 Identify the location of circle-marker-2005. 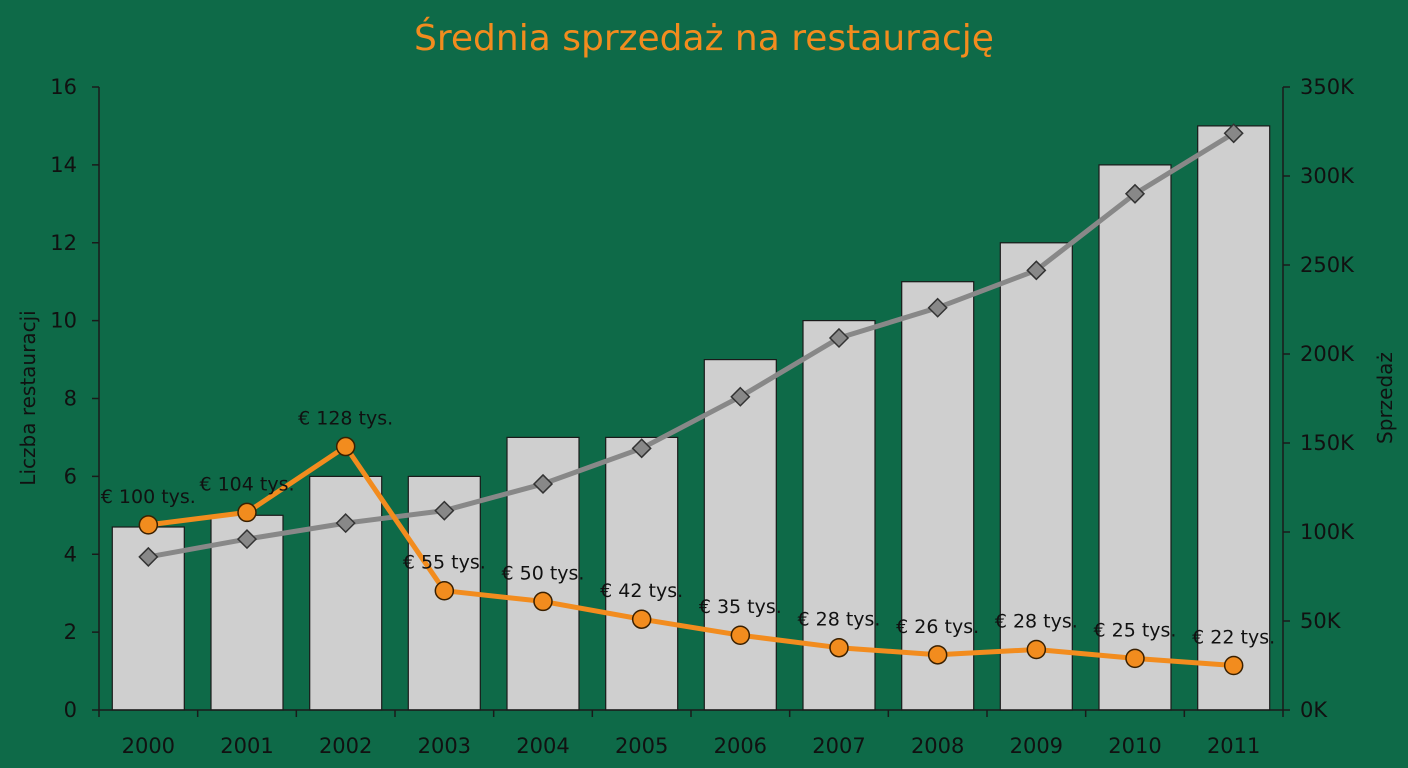
(641, 619).